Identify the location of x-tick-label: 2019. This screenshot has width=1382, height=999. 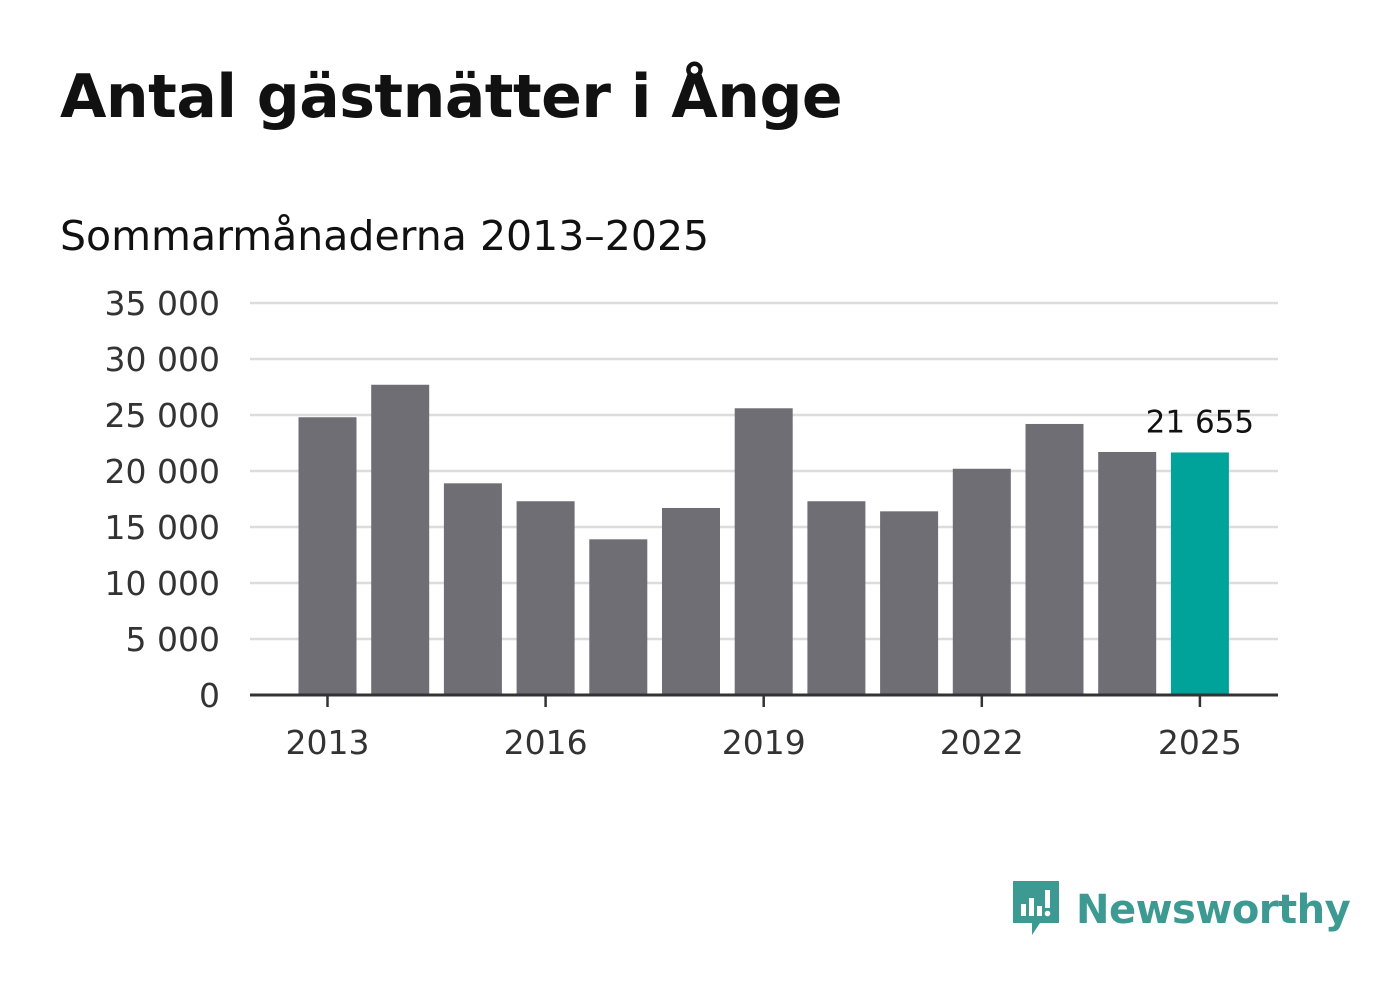
(764, 742).